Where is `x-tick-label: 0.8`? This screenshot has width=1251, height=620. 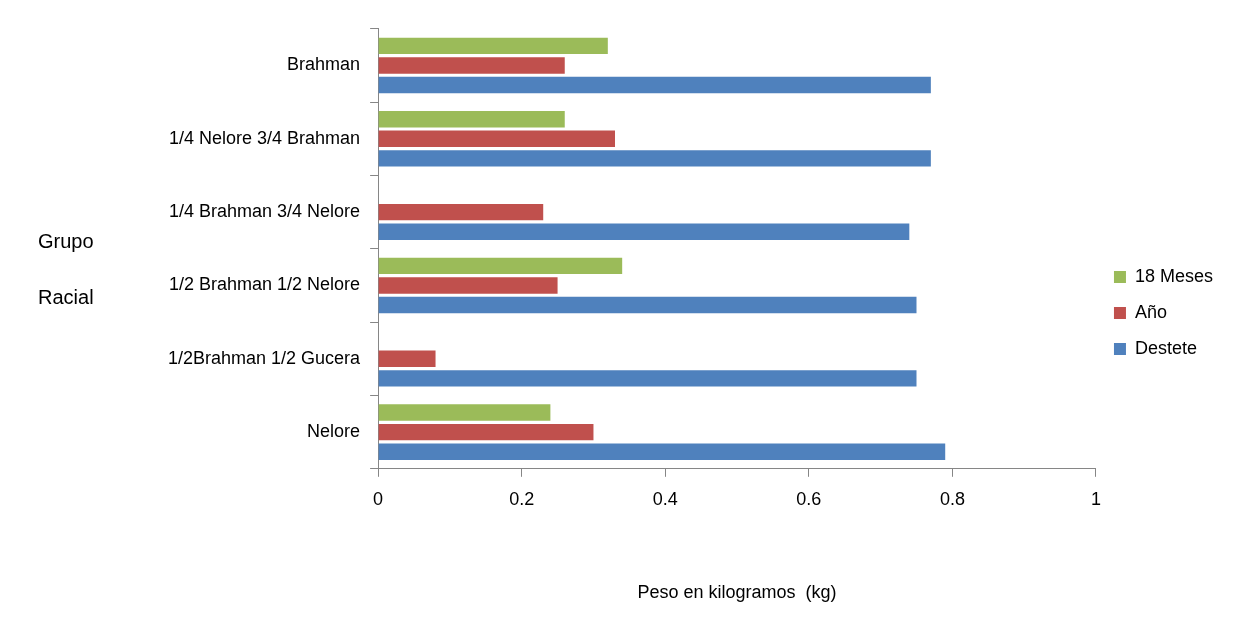
x-tick-label: 0.8 is located at coordinates (952, 498).